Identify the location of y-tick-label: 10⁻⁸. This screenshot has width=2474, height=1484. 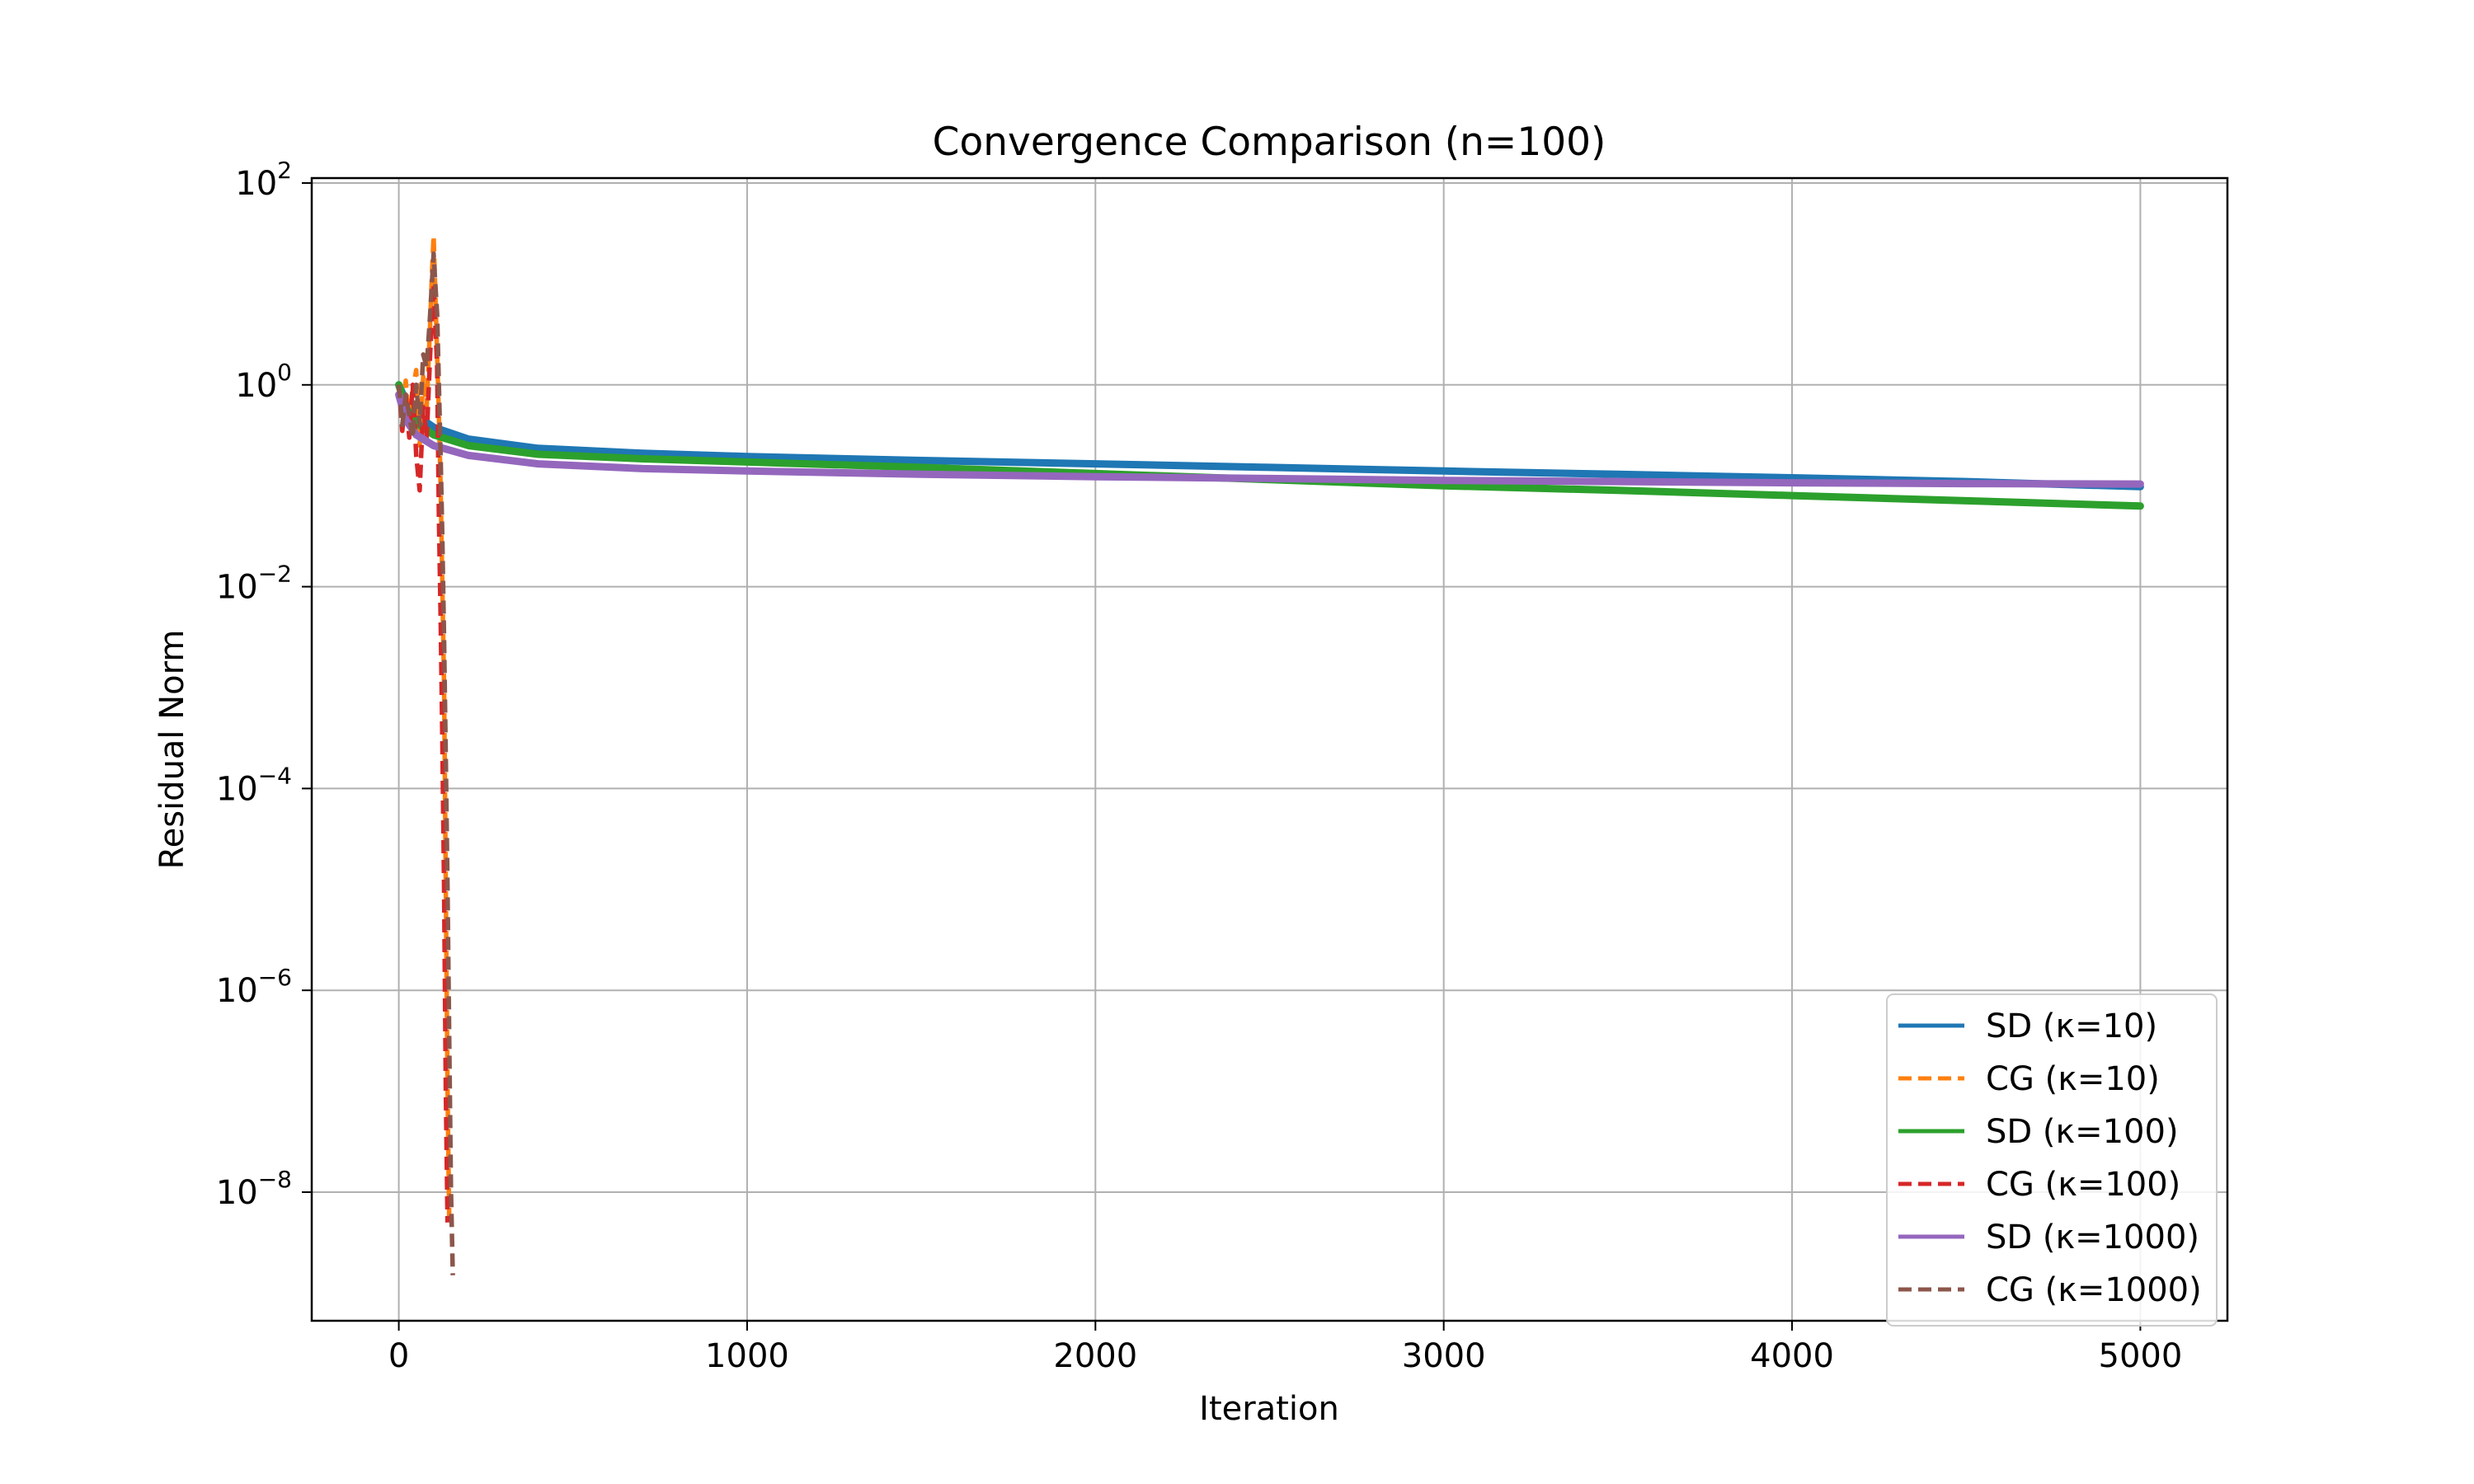
(254, 1189).